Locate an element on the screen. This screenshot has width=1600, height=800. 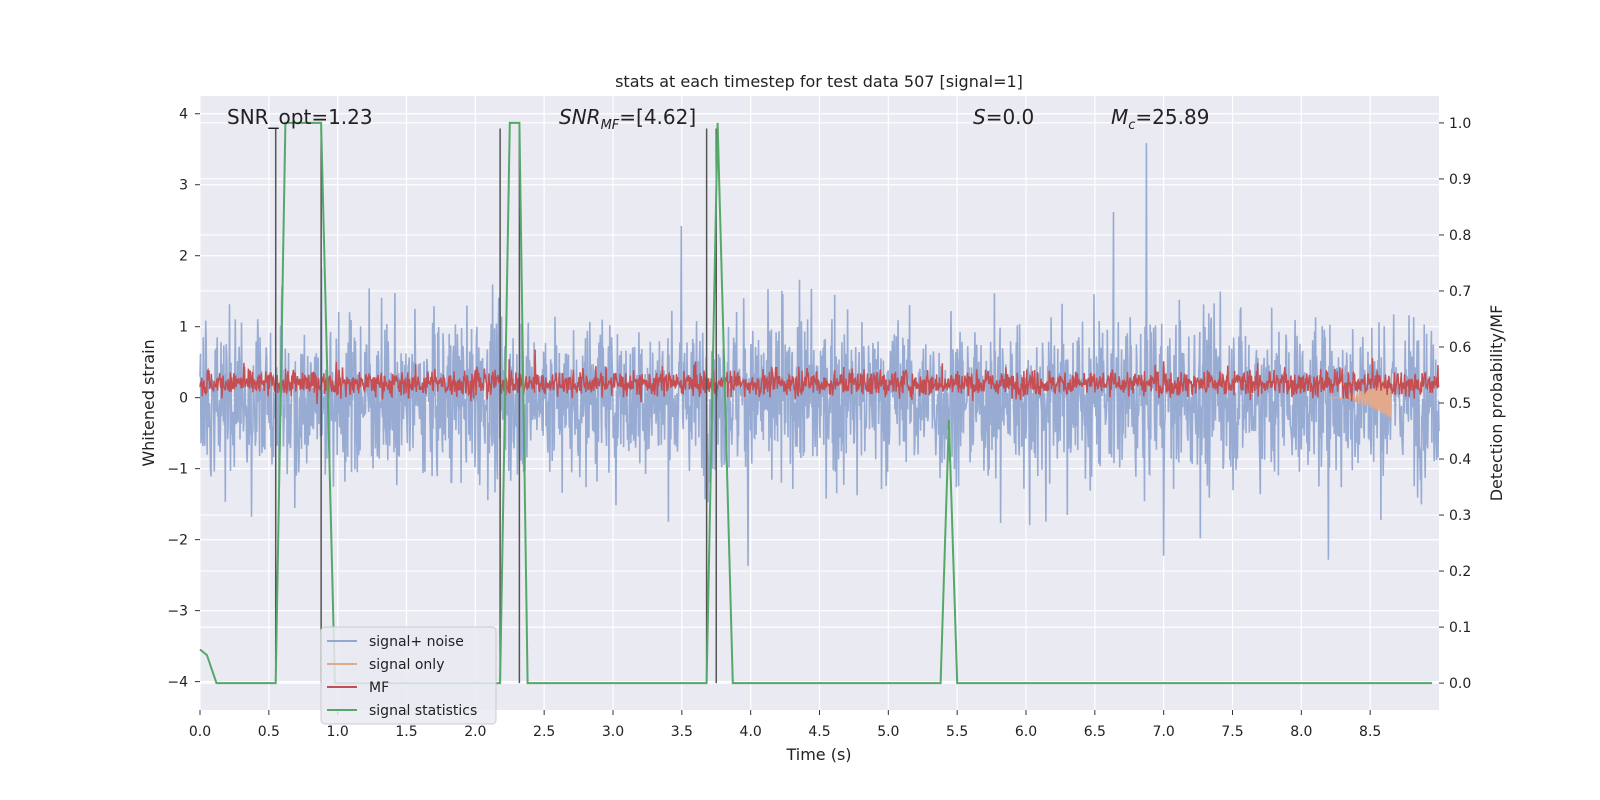
legend-label-3: signal statistics is located at coordinates (423, 711).